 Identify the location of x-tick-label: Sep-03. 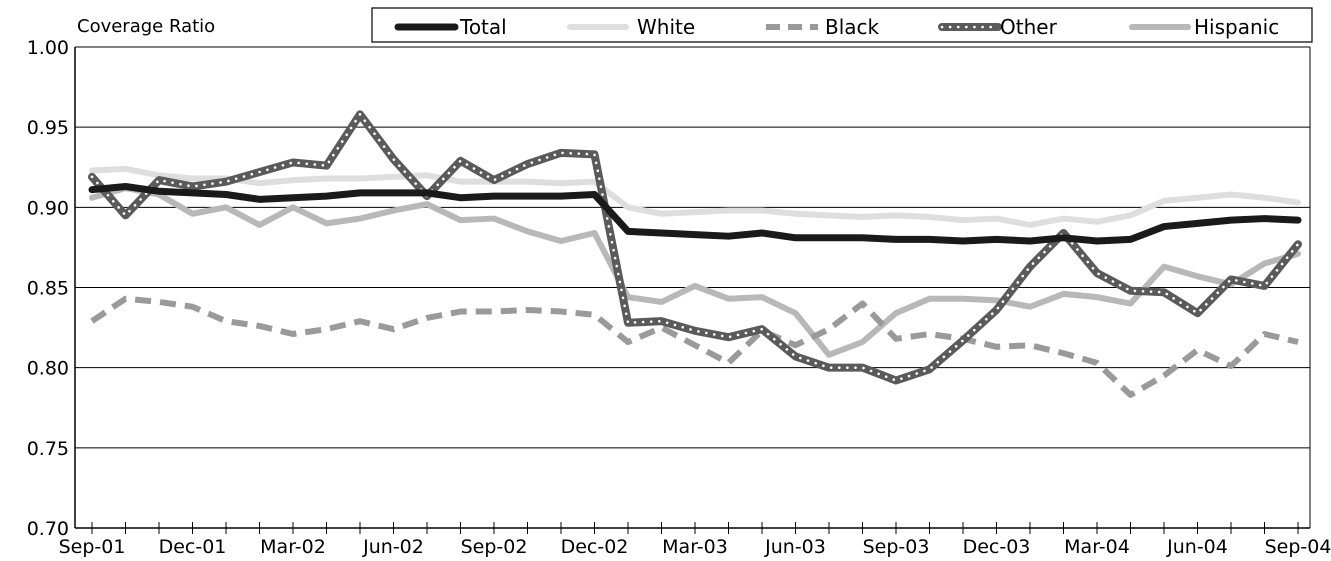
(896, 547).